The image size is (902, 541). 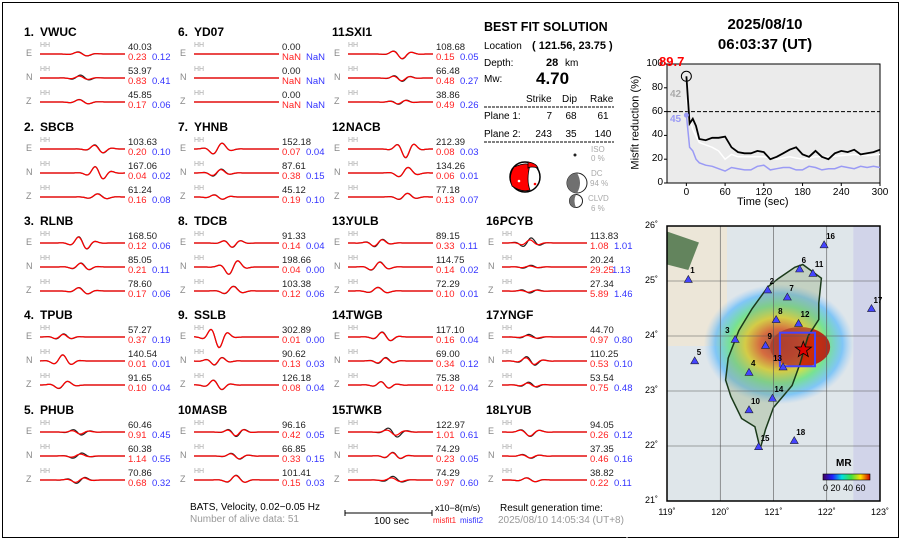 What do you see at coordinates (315, 270) in the screenshot?
I see `misfit2-value: 0.00` at bounding box center [315, 270].